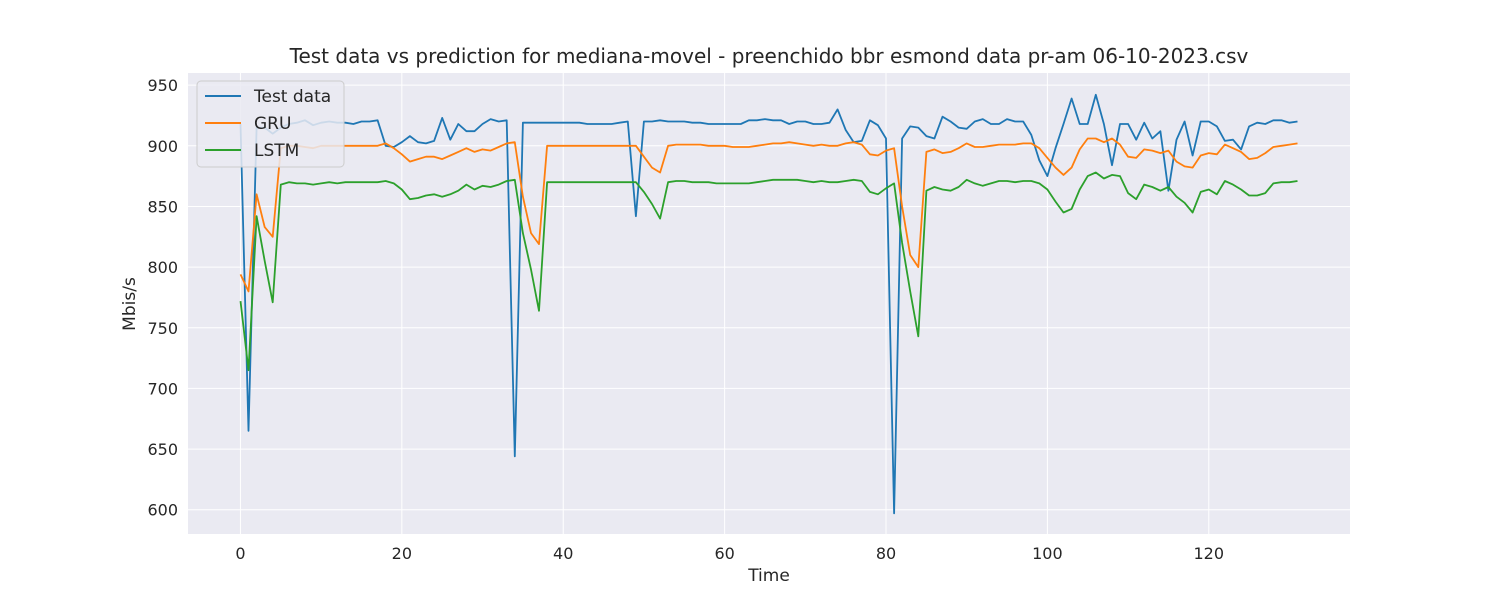 This screenshot has width=1500, height=600. I want to click on y-tick-label: 900, so click(162, 146).